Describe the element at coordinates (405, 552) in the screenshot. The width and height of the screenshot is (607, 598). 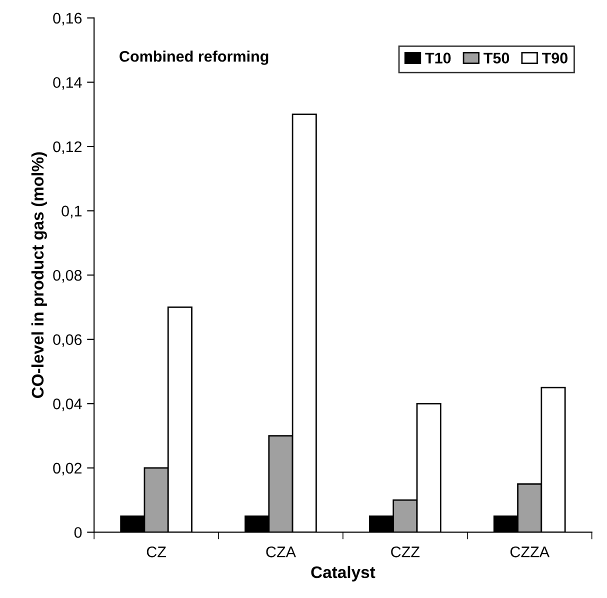
I see `x-tick-label: CZZ` at that location.